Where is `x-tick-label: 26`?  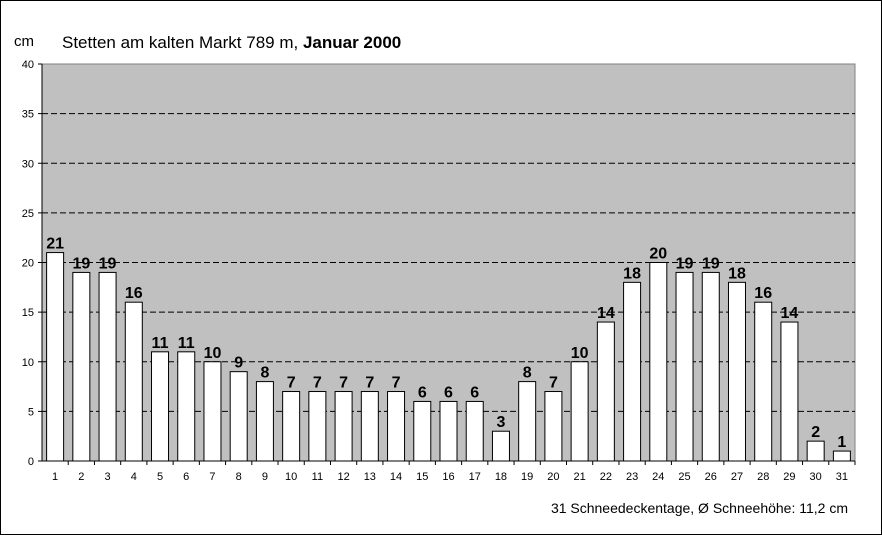 x-tick-label: 26 is located at coordinates (711, 477).